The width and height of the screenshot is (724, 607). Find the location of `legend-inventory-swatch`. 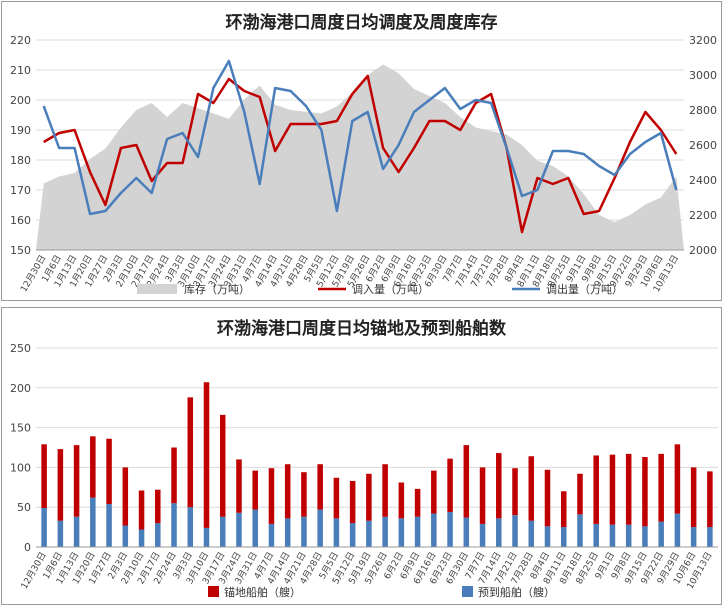

legend-inventory-swatch is located at coordinates (157, 289).